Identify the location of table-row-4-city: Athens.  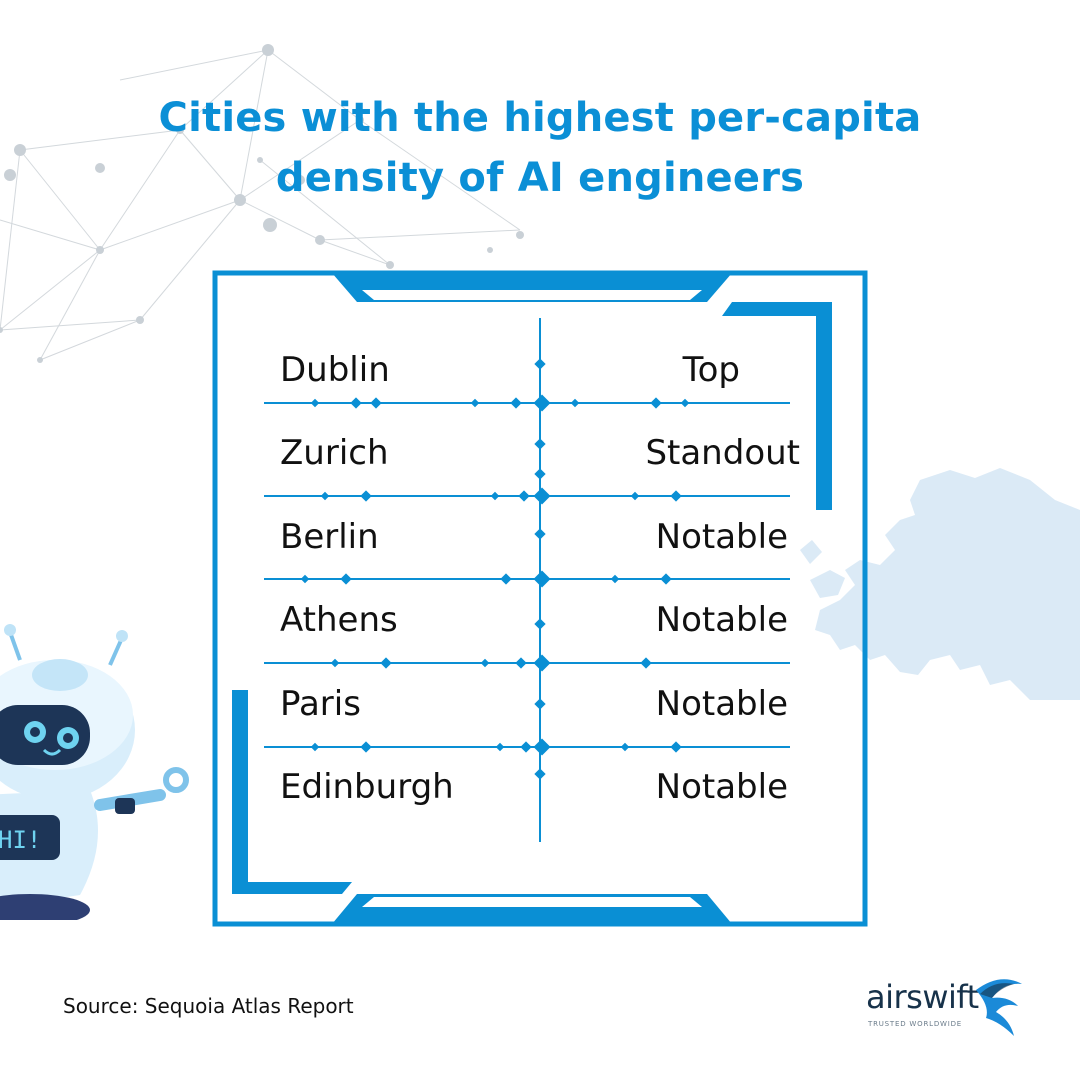
(339, 620).